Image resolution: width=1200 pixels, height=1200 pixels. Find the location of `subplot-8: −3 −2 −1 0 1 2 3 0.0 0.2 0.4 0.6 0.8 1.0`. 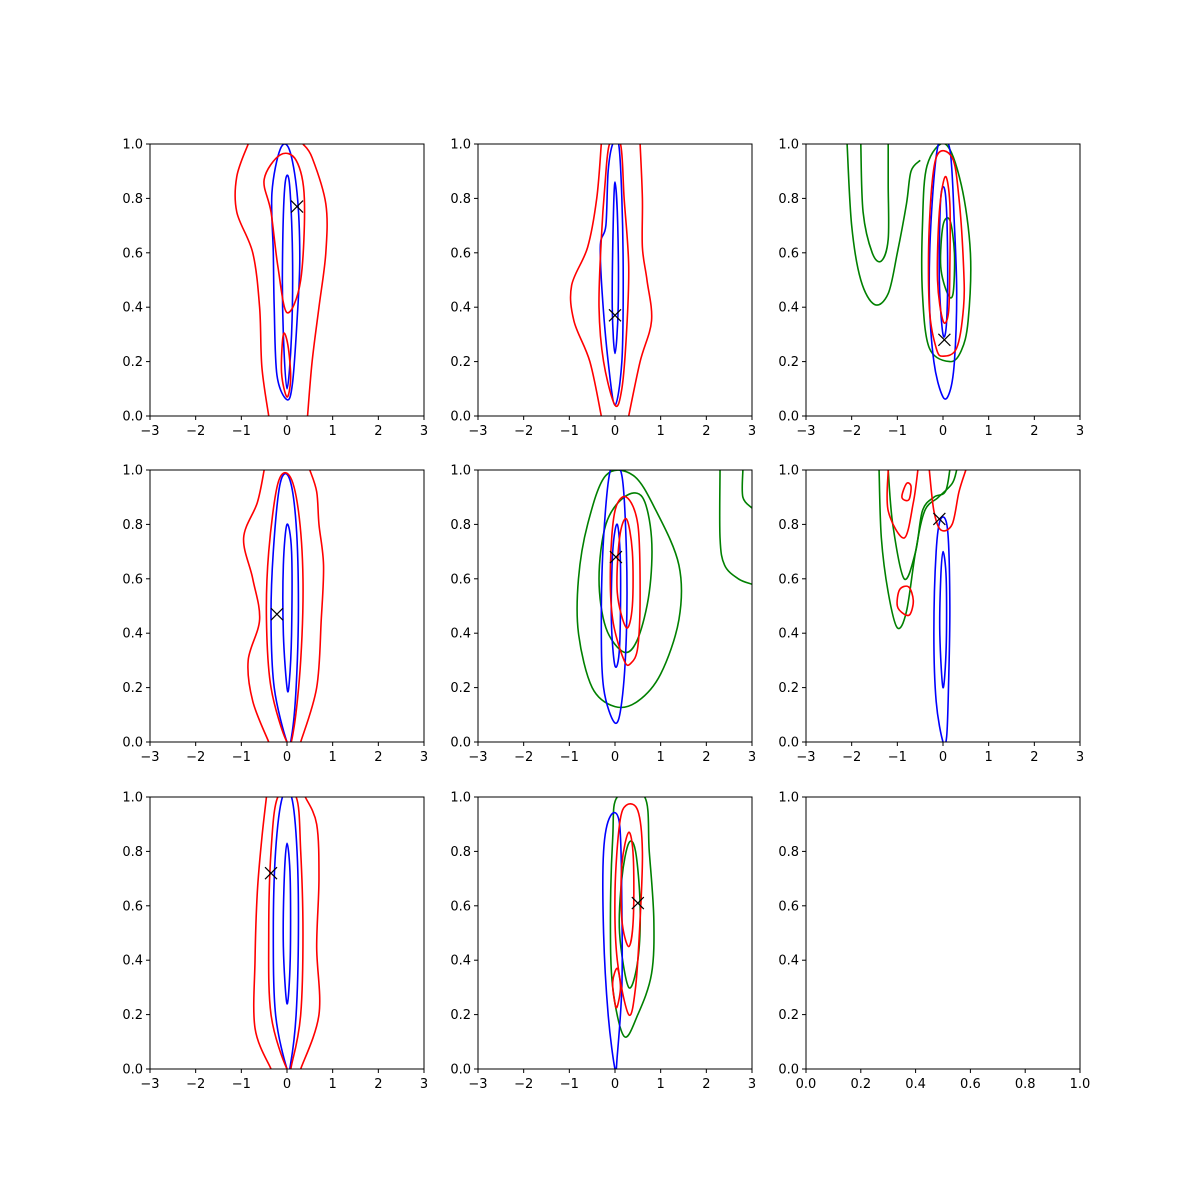

subplot-8: −3 −2 −1 0 1 2 3 0.0 0.2 0.4 0.6 0.8 1.0 is located at coordinates (603, 942).